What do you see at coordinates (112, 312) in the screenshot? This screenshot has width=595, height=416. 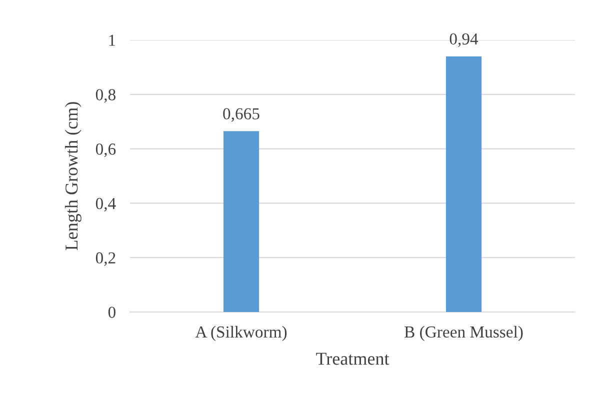 I see `y-tick-label: 0` at bounding box center [112, 312].